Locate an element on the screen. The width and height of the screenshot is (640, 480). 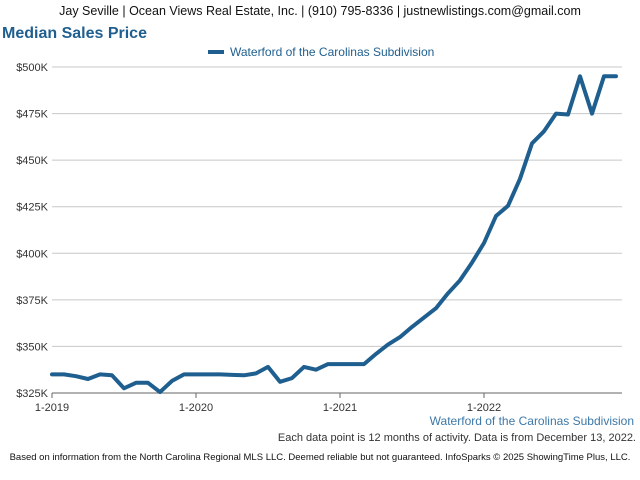
x-tick-label: 1-2021 is located at coordinates (340, 408).